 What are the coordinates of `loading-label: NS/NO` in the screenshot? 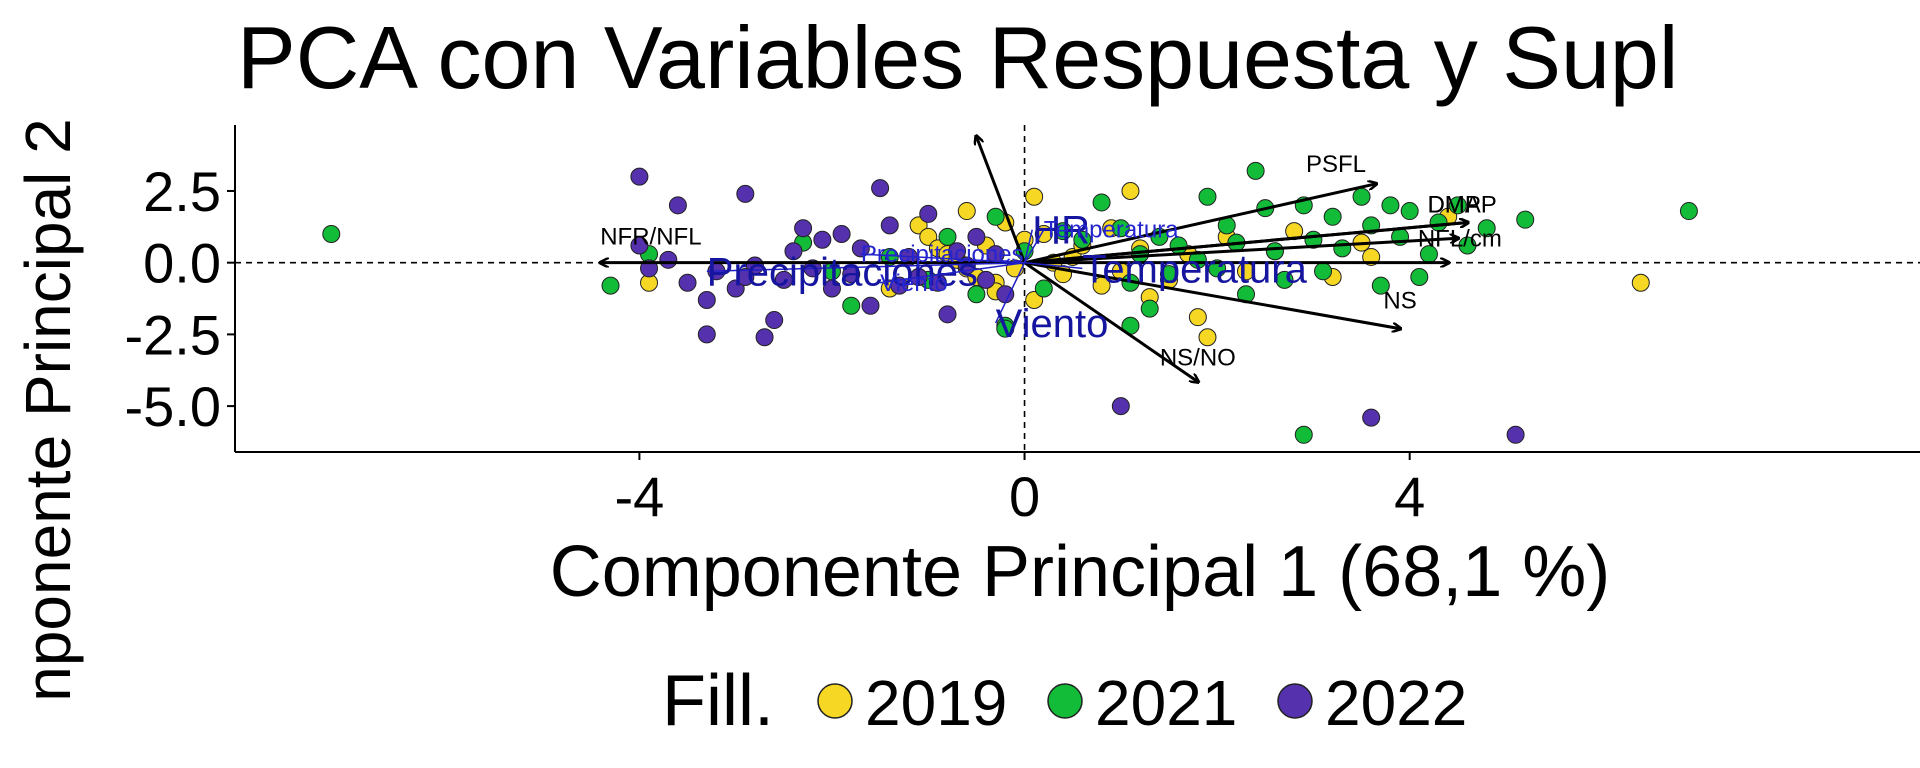 It's located at (1198, 358).